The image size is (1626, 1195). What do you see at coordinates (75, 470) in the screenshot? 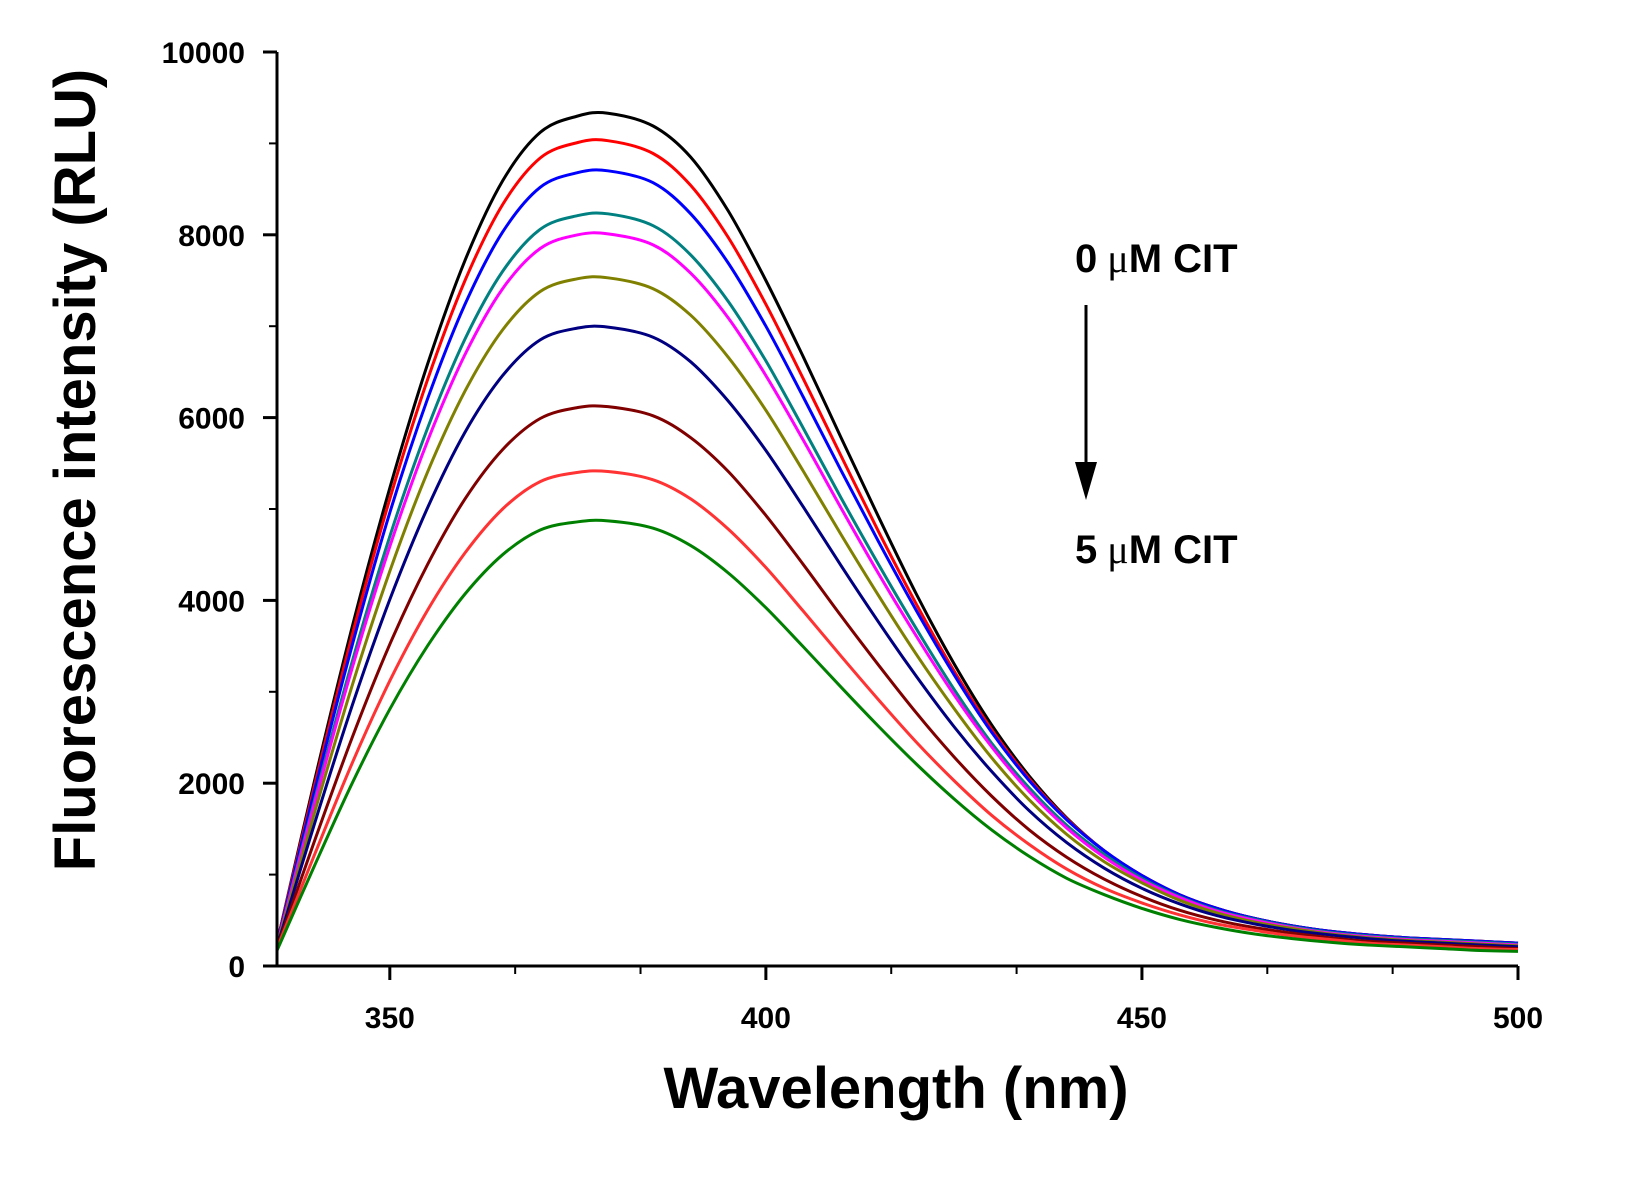
I see `y-axis-title: Fluorescence intensity (RLU)` at bounding box center [75, 470].